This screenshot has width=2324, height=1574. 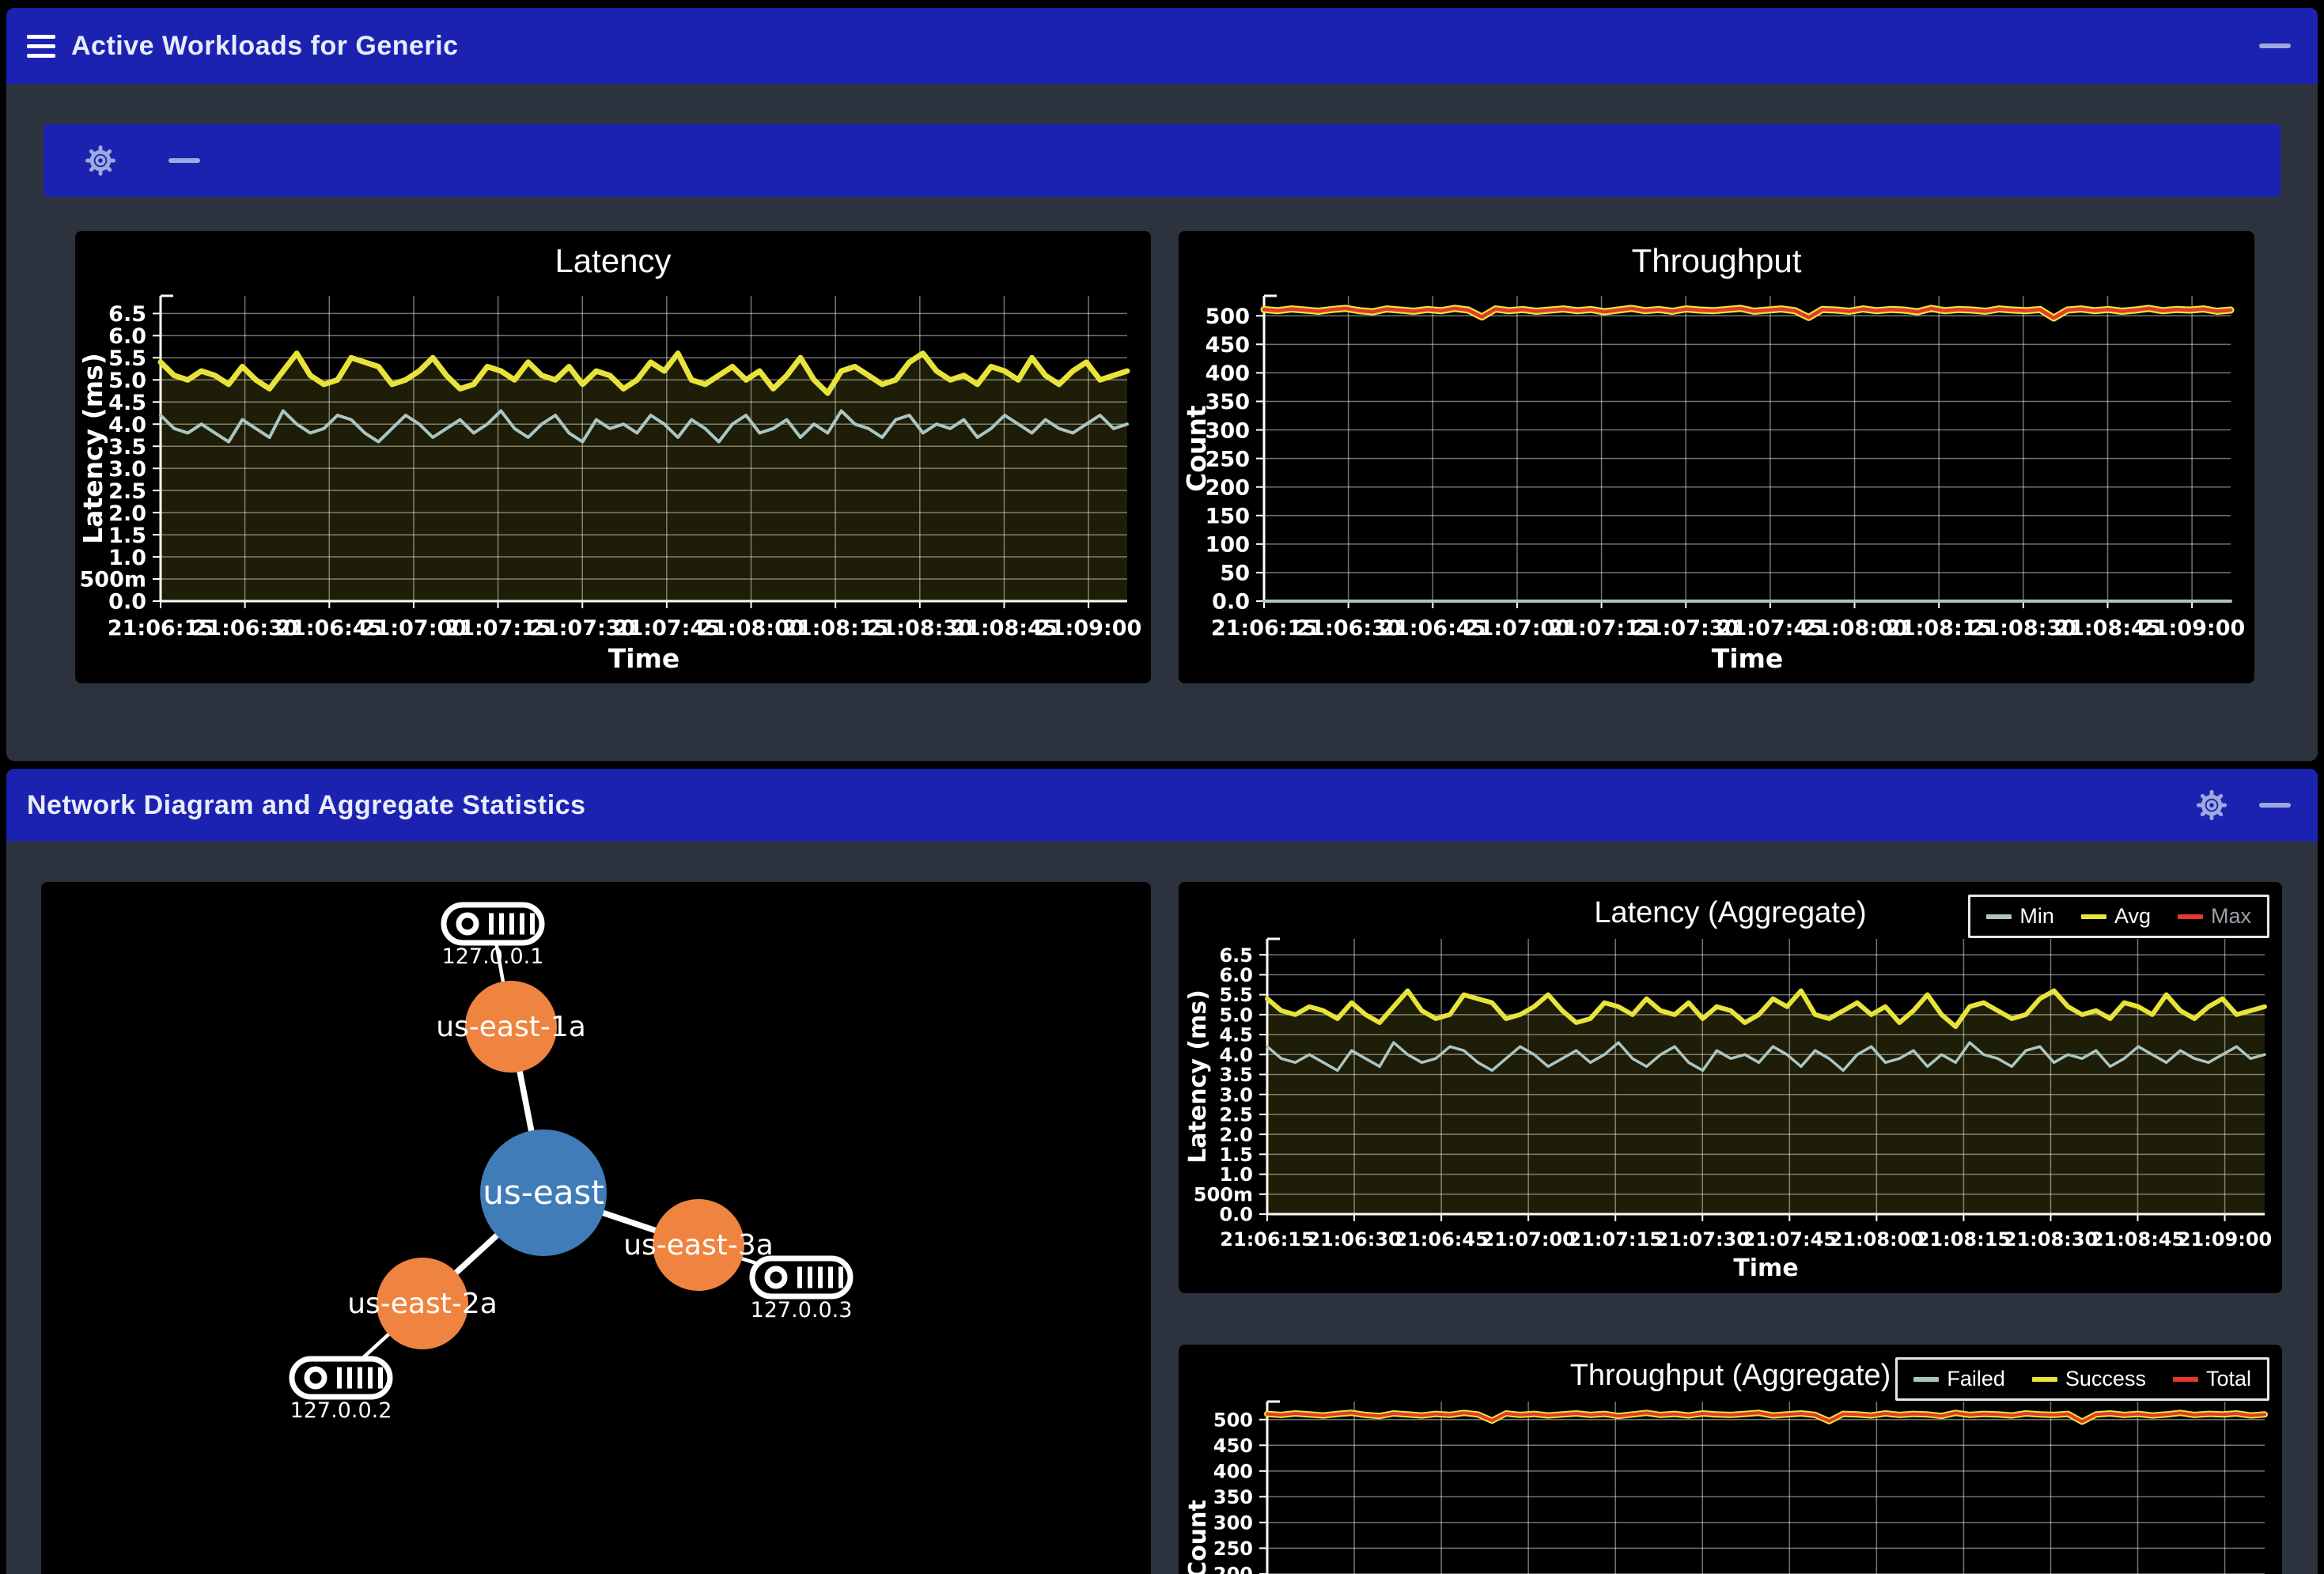 I want to click on hamburger-icon, so click(x=41, y=46).